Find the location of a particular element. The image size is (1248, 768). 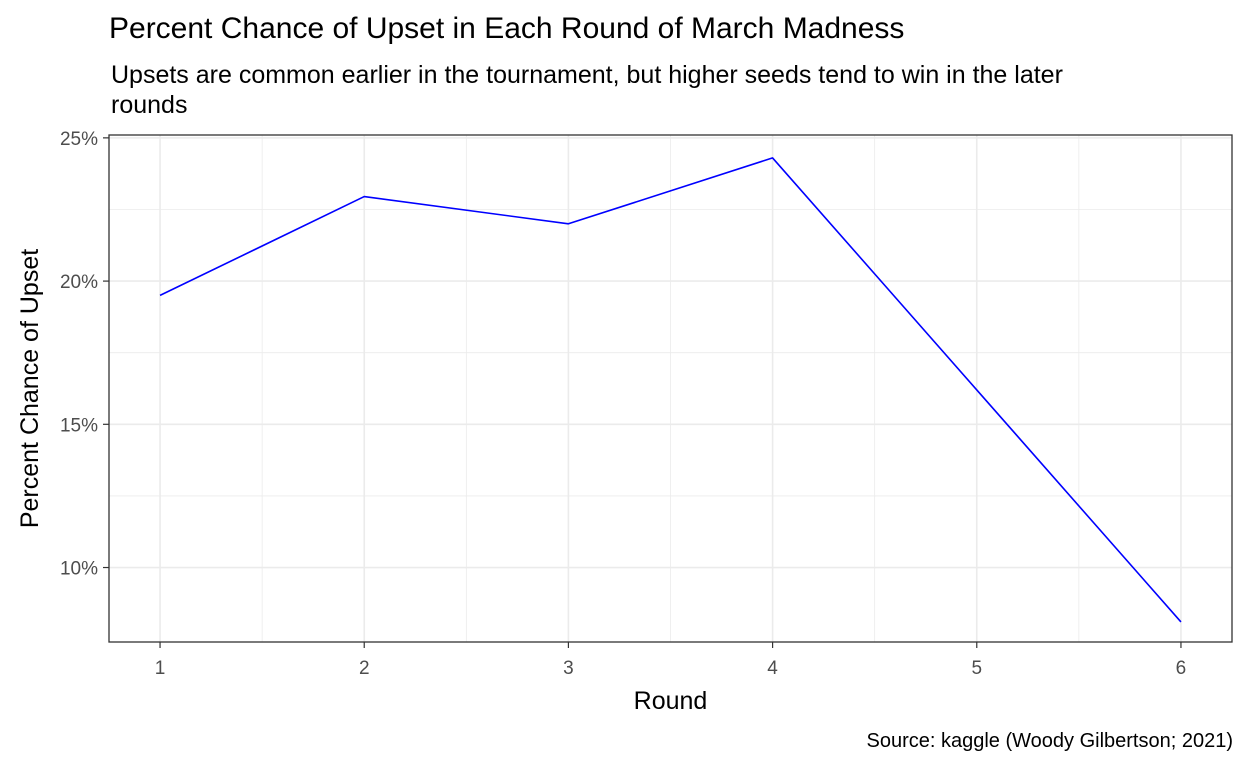

y-axis-title: Percent Chance of Upset is located at coordinates (30, 388).